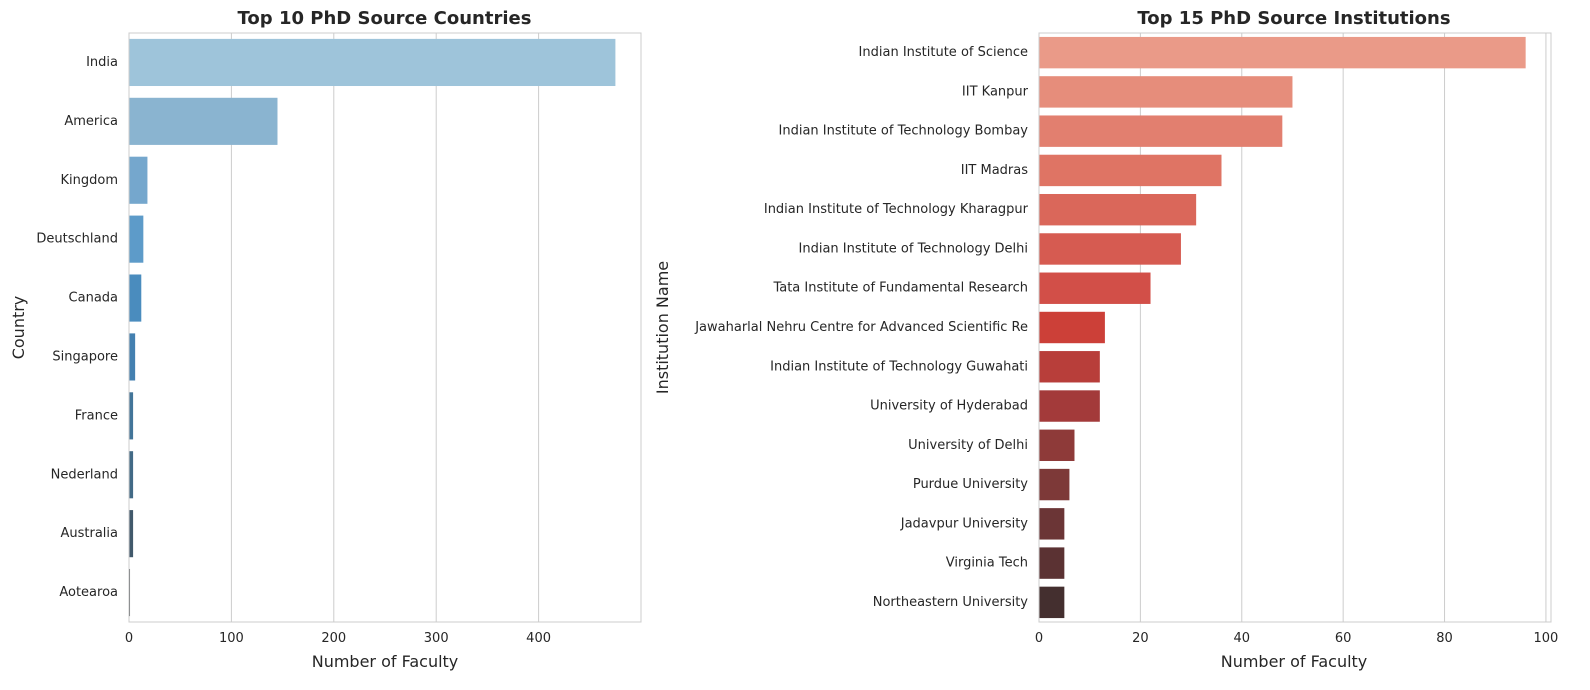 The width and height of the screenshot is (1590, 690). What do you see at coordinates (77, 239) in the screenshot?
I see `countries-y-tick-label: Deutschland` at bounding box center [77, 239].